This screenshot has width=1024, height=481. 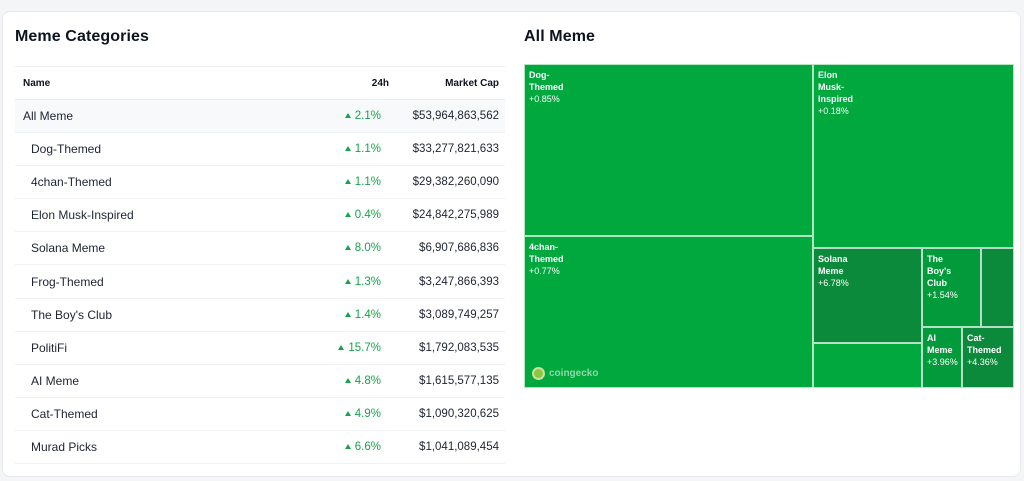 I want to click on market-cap: $53,964,863,562, so click(x=450, y=116).